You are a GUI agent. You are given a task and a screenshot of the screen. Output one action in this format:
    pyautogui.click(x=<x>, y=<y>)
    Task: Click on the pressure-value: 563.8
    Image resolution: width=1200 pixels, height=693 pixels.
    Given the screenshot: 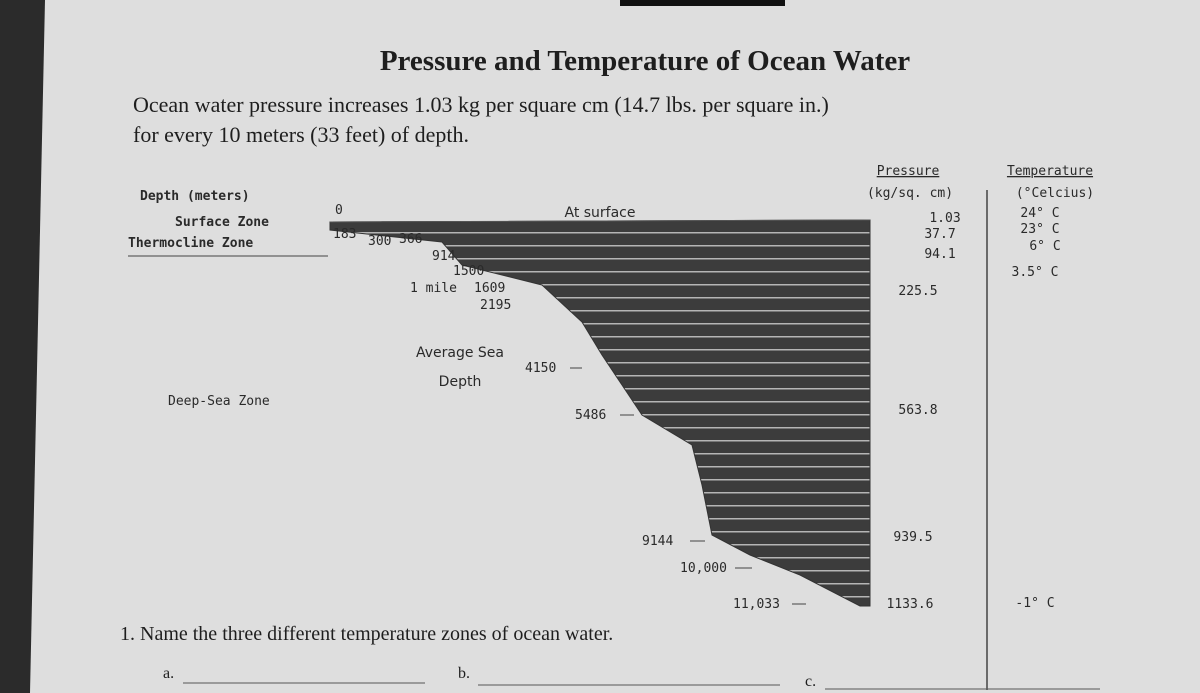 What is the action you would take?
    pyautogui.click(x=917, y=410)
    